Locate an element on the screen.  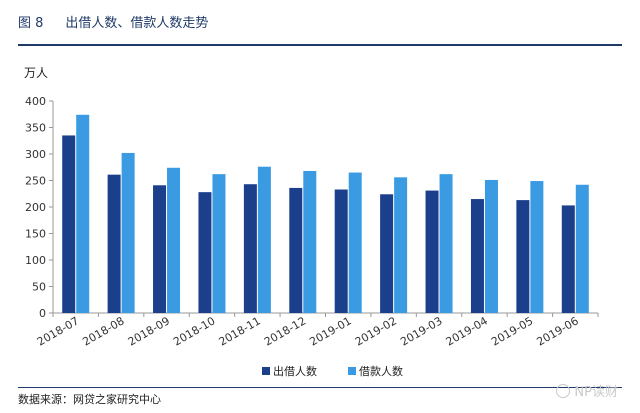
x-tick-label: 2018-10 is located at coordinates (194, 331).